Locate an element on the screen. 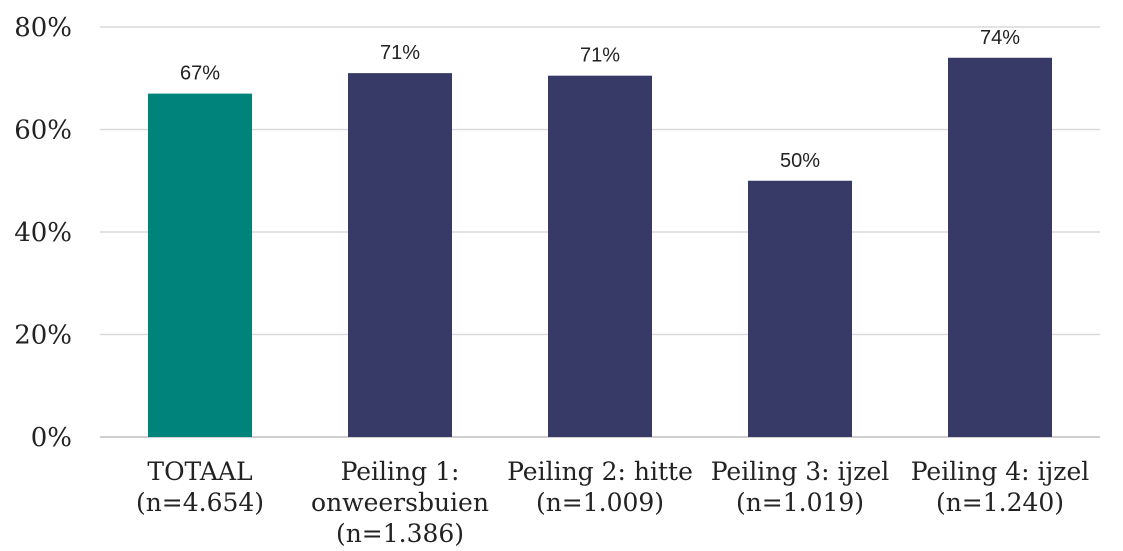  y-tick-label: 40% is located at coordinates (43, 233).